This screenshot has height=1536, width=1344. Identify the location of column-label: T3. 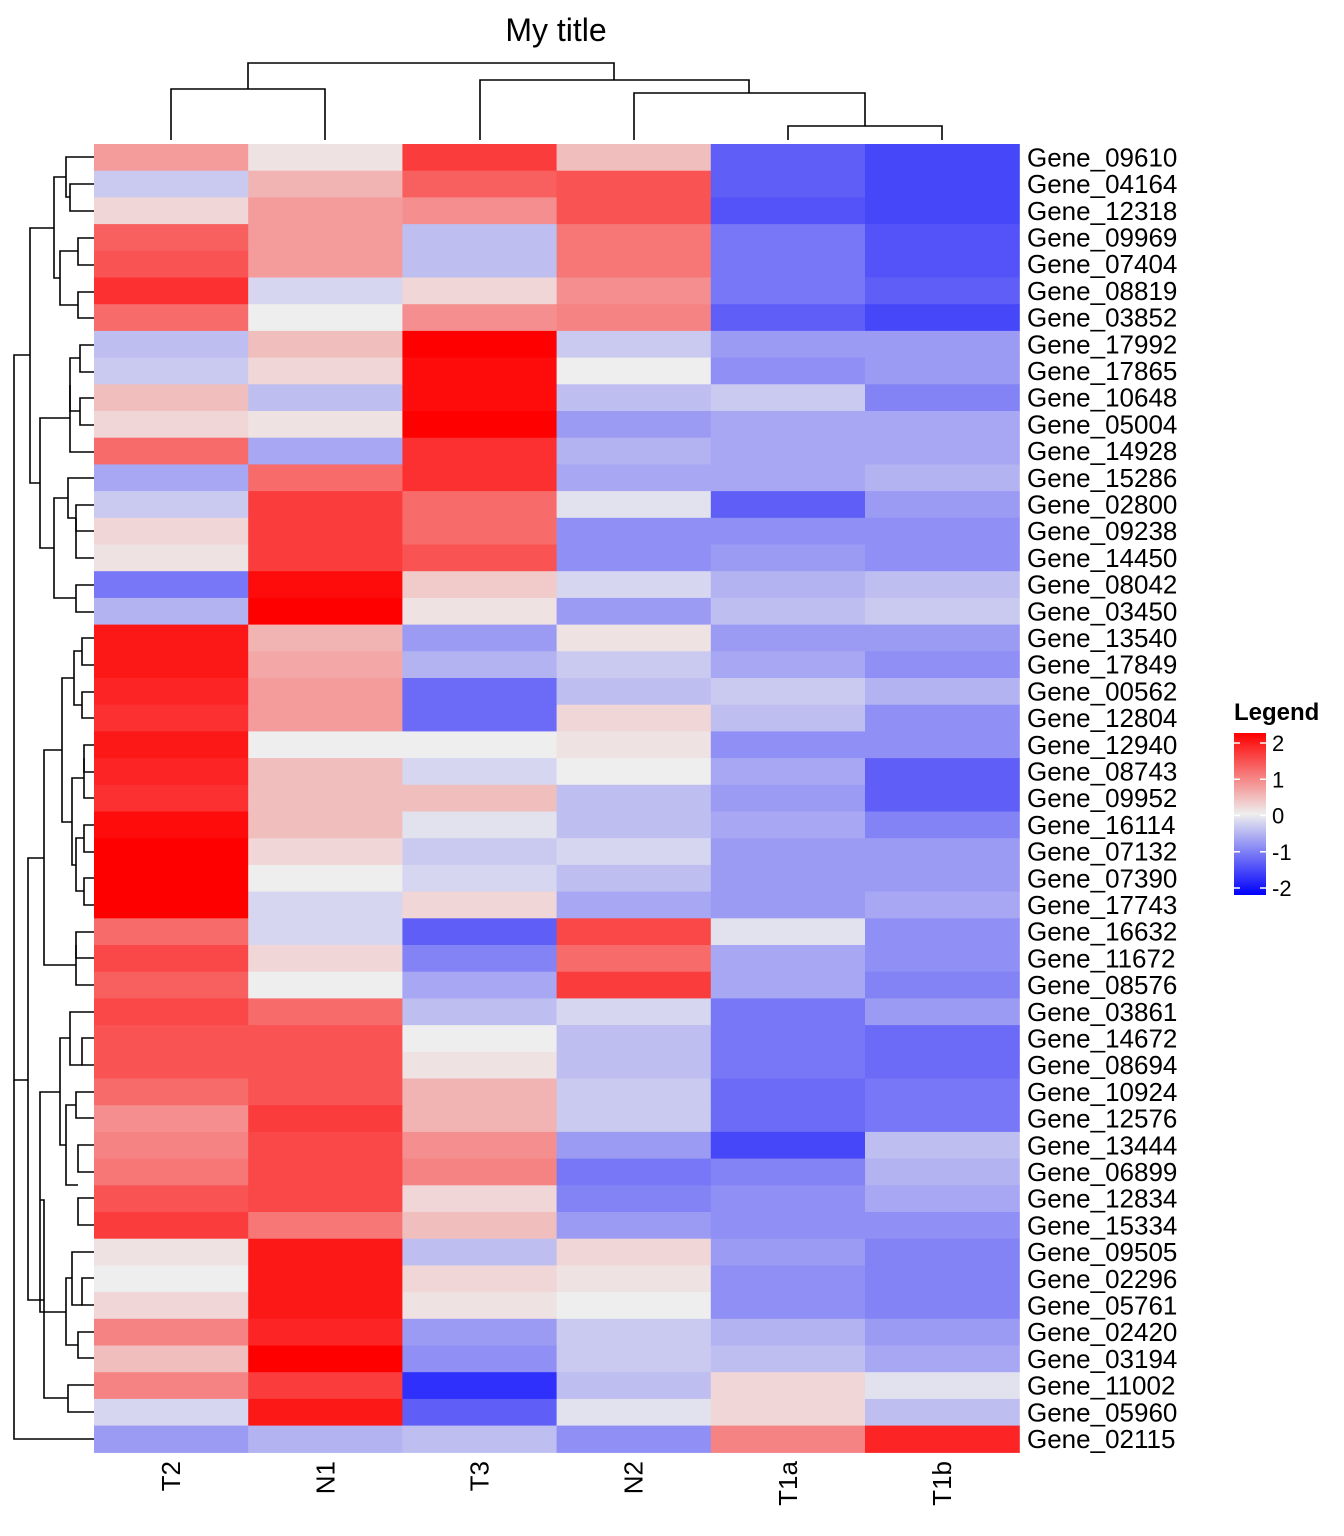
(480, 1476).